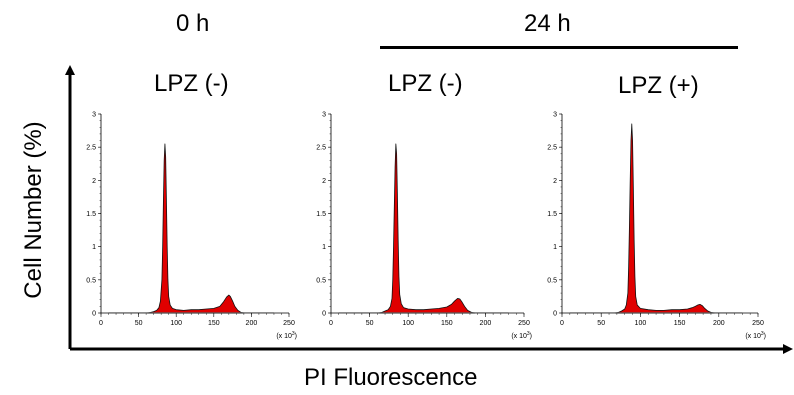 Image resolution: width=794 pixels, height=395 pixels. I want to click on x-unit-label-2: (x 103), so click(521, 335).